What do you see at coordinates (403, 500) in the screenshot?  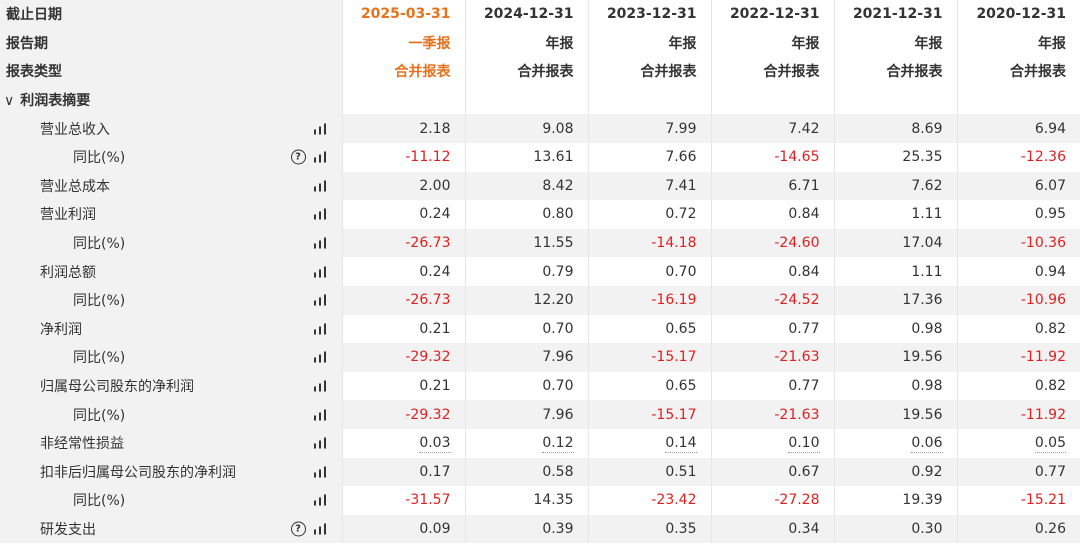 I see `value-cell: -31.57` at bounding box center [403, 500].